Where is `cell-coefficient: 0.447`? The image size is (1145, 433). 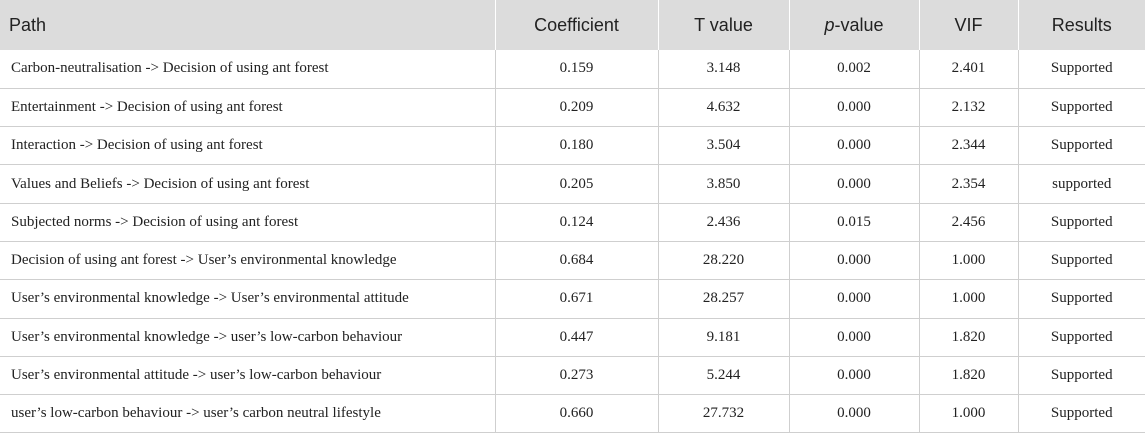 cell-coefficient: 0.447 is located at coordinates (577, 337).